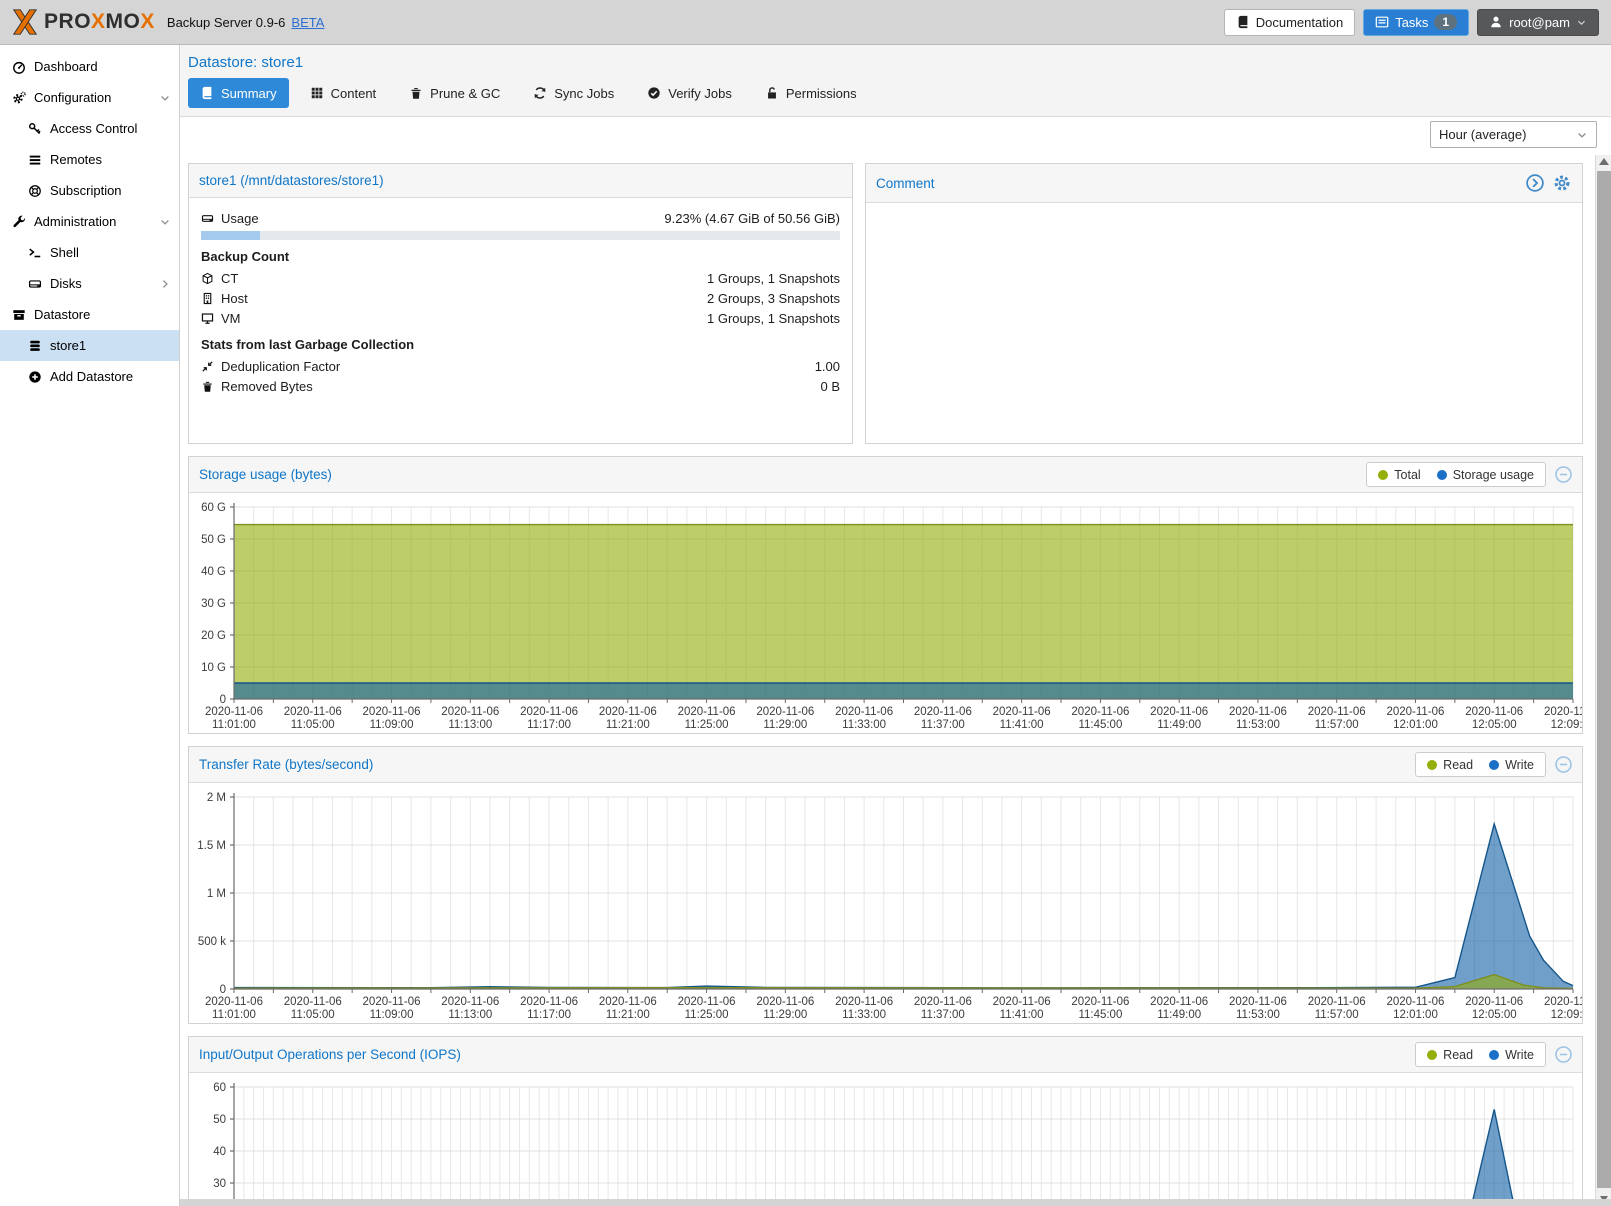  Describe the element at coordinates (89, 159) in the screenshot. I see `sidebar-item-remotes: Remotes` at that location.